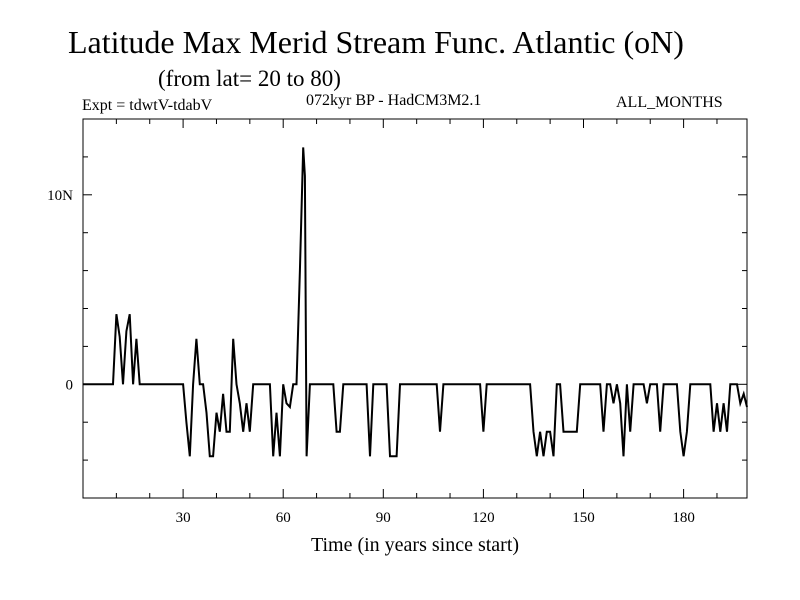  What do you see at coordinates (415, 545) in the screenshot?
I see `x-axis-label: Time (in years since start)` at bounding box center [415, 545].